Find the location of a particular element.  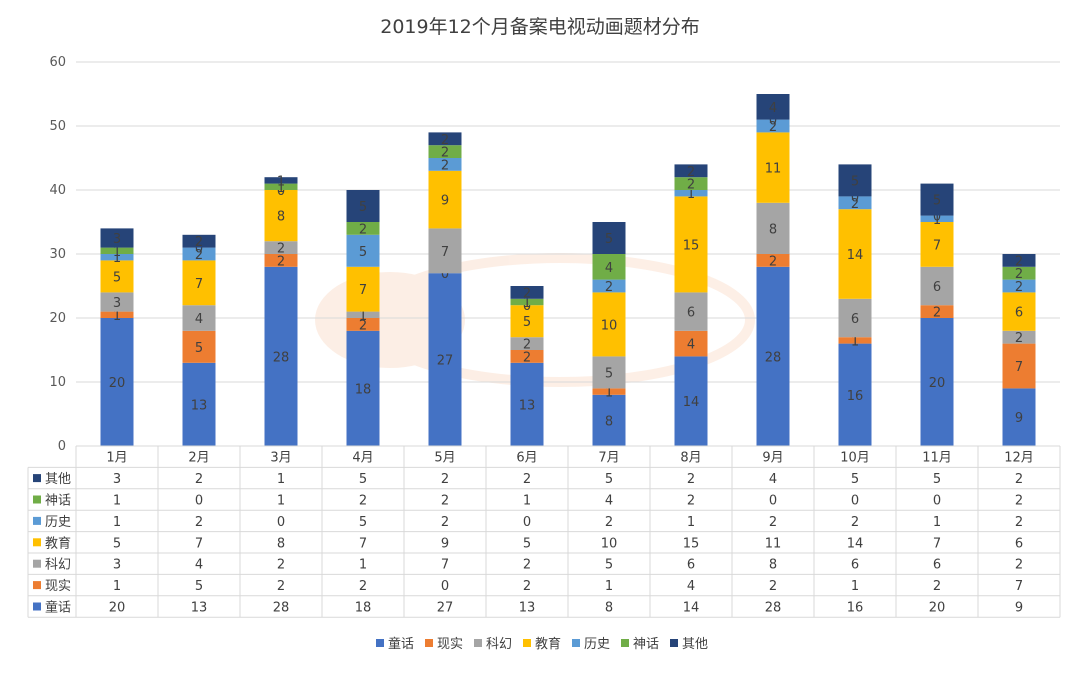

x-category-label: 11月 is located at coordinates (937, 458).